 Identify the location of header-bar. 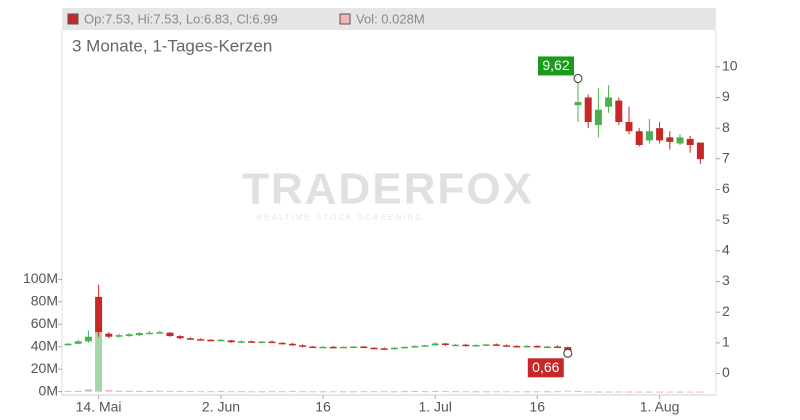
(389, 19).